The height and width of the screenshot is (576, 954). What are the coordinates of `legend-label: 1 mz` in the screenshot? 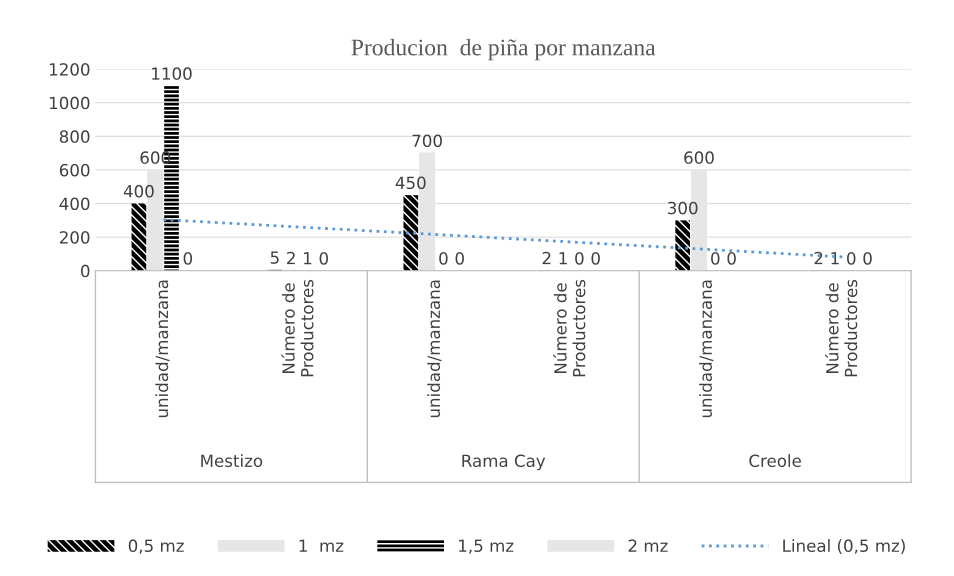 It's located at (322, 546).